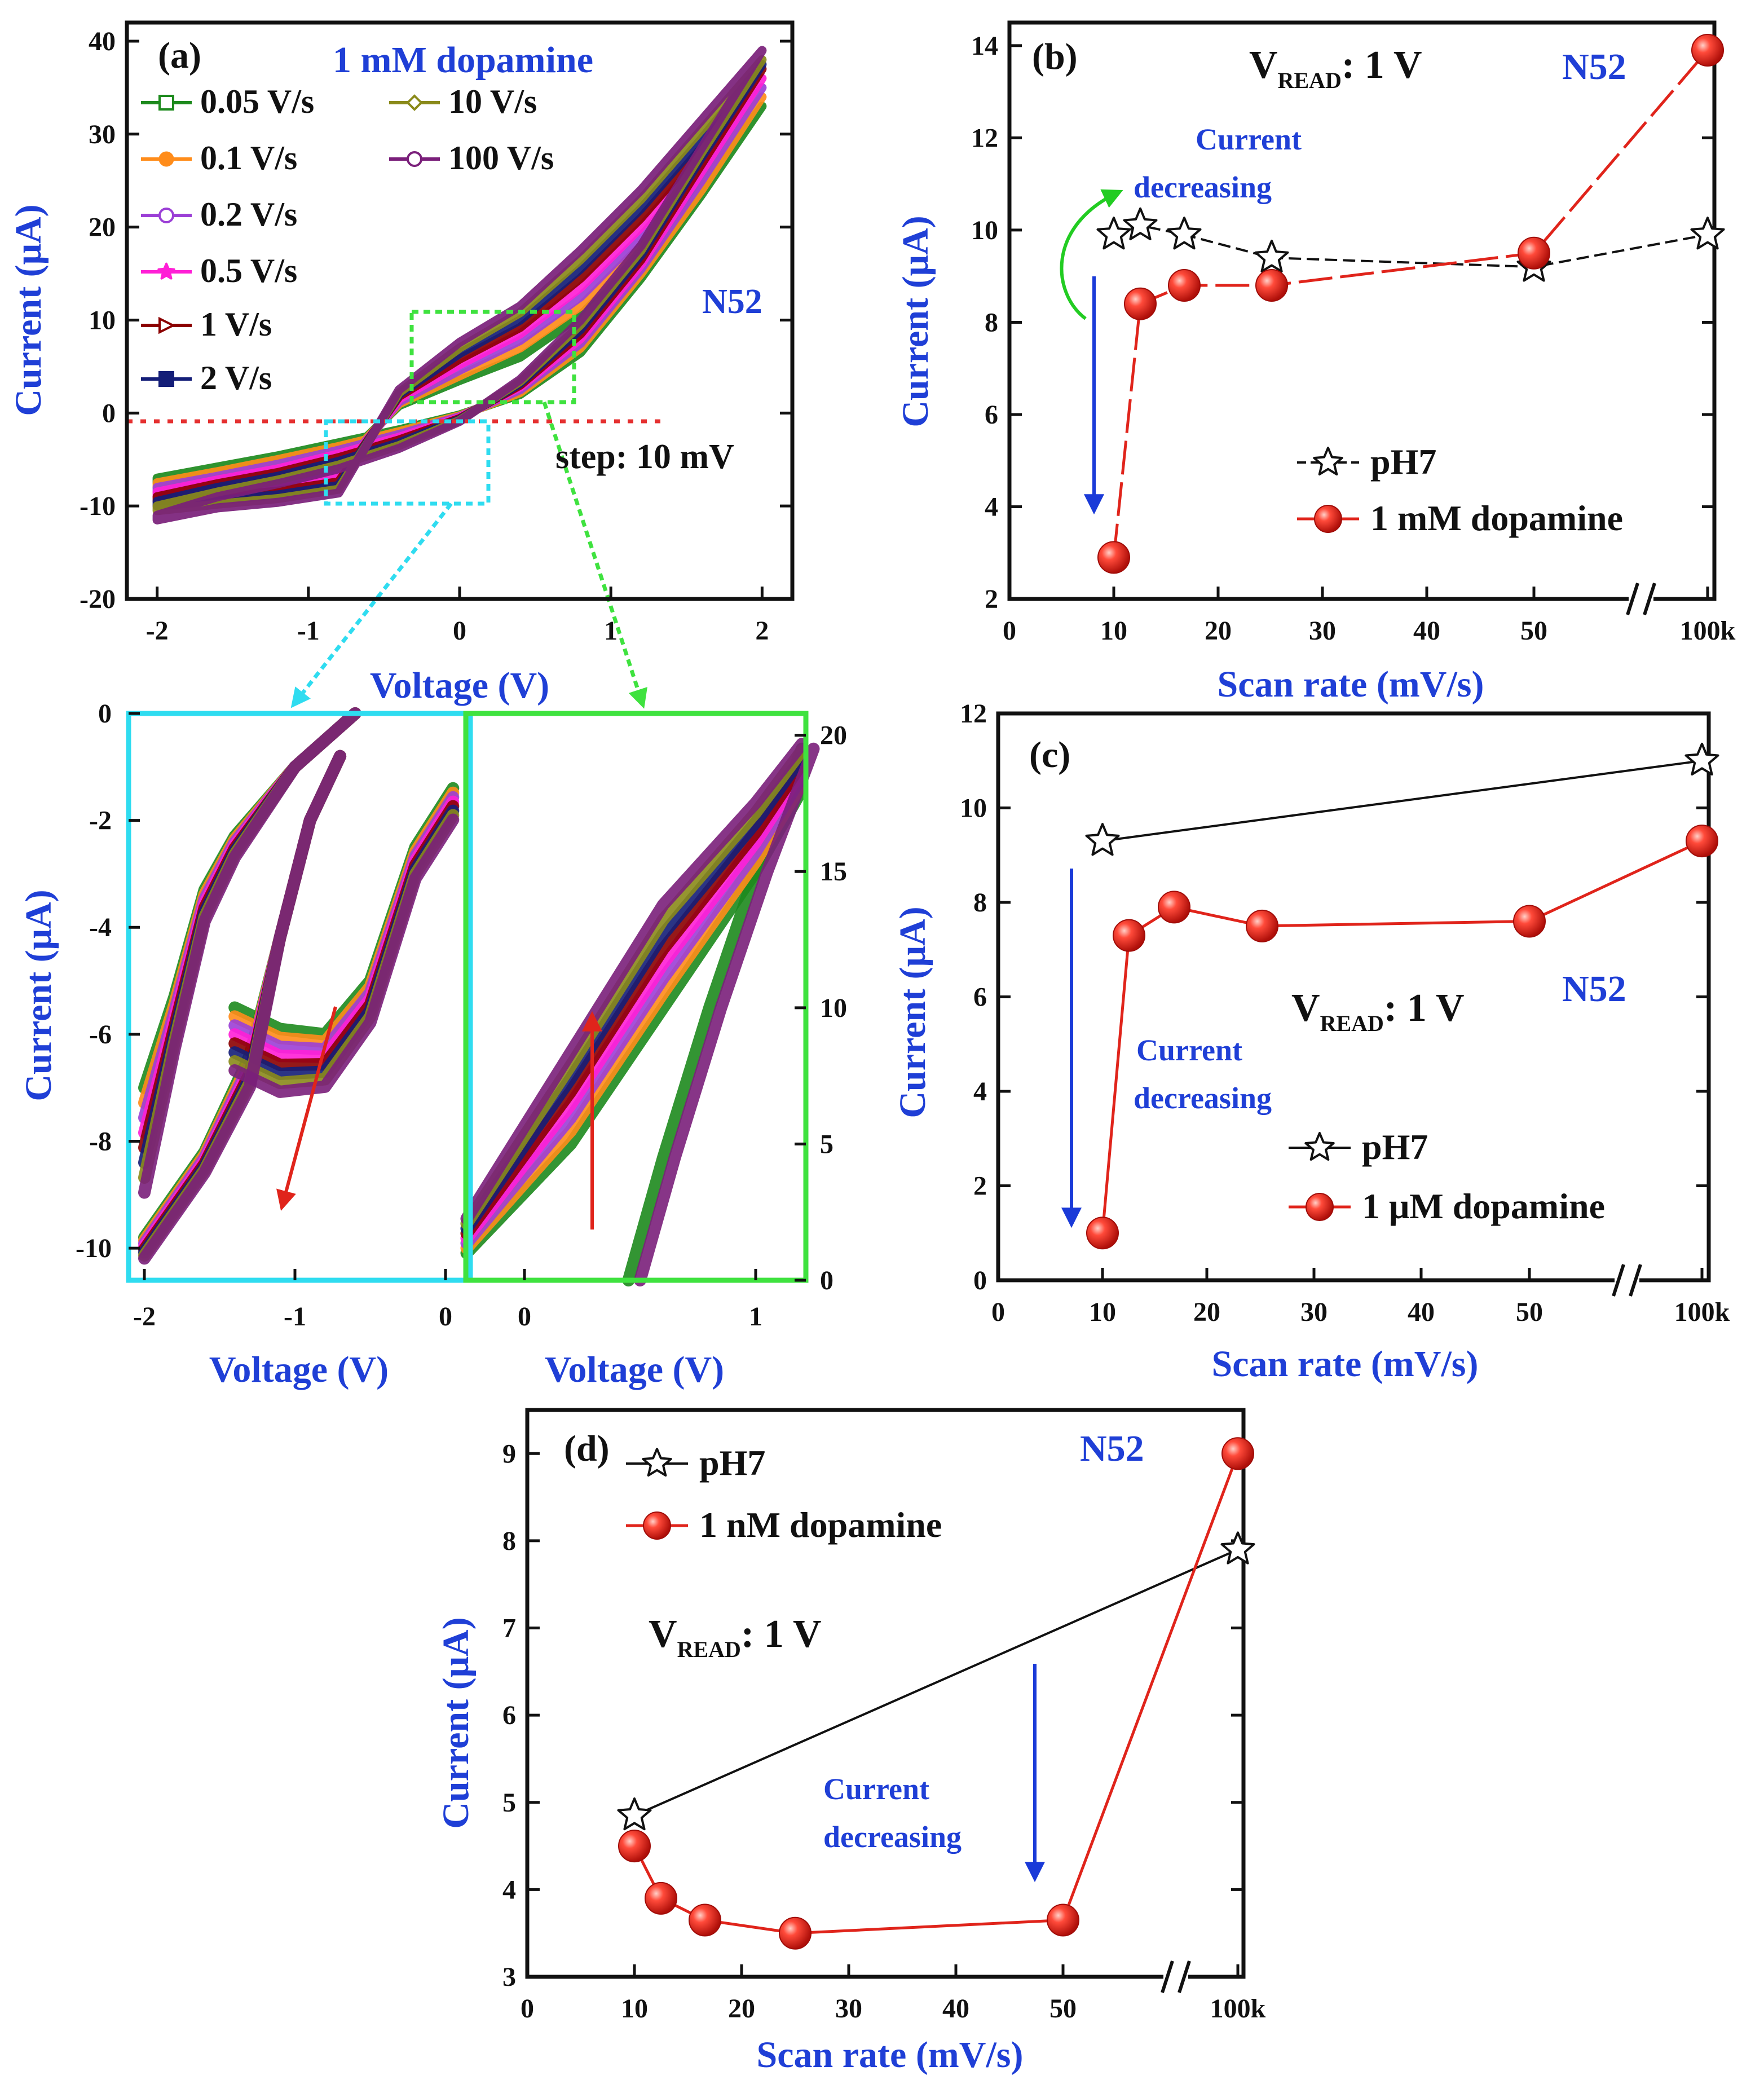  I want to click on legend-label: 10 V/s, so click(492, 101).